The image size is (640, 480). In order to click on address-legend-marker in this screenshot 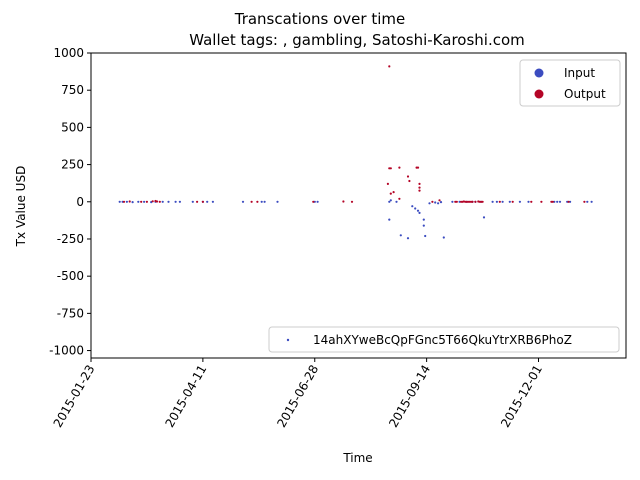, I will do `click(288, 340)`.